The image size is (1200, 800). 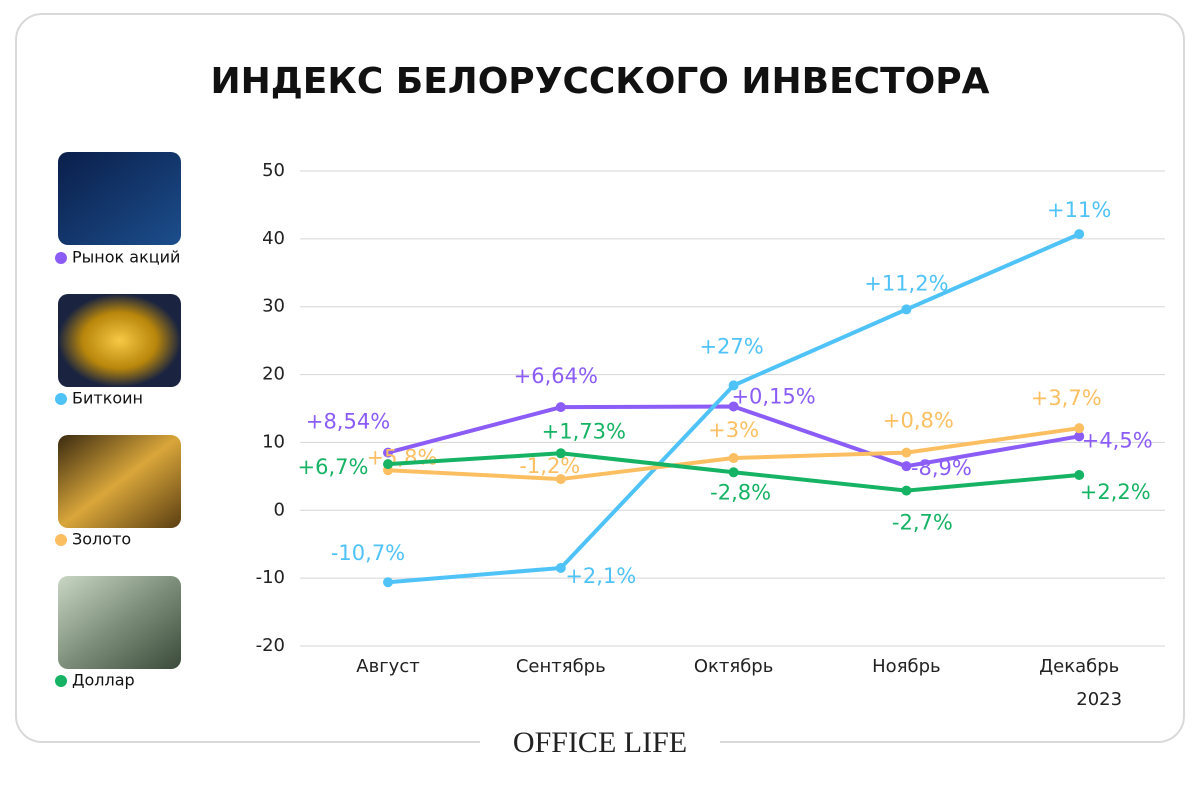 What do you see at coordinates (1066, 398) in the screenshot?
I see `point-label: +3,7%` at bounding box center [1066, 398].